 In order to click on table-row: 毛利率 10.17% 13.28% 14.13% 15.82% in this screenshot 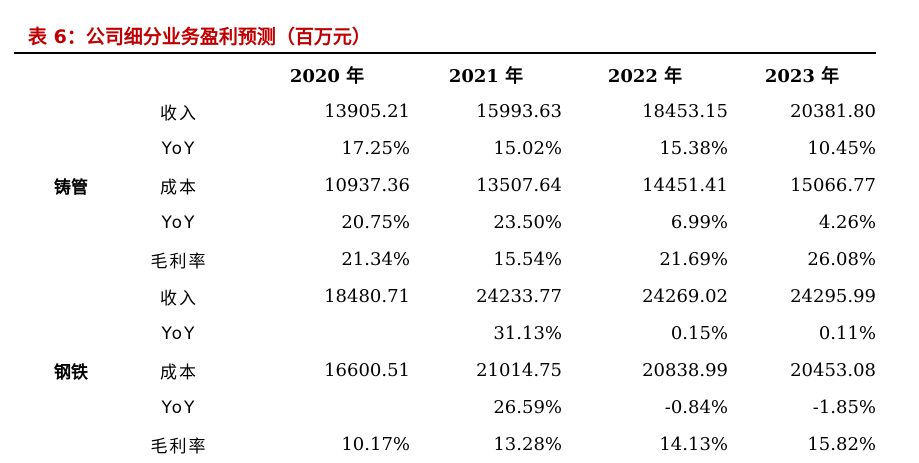, I will do `click(445, 444)`.